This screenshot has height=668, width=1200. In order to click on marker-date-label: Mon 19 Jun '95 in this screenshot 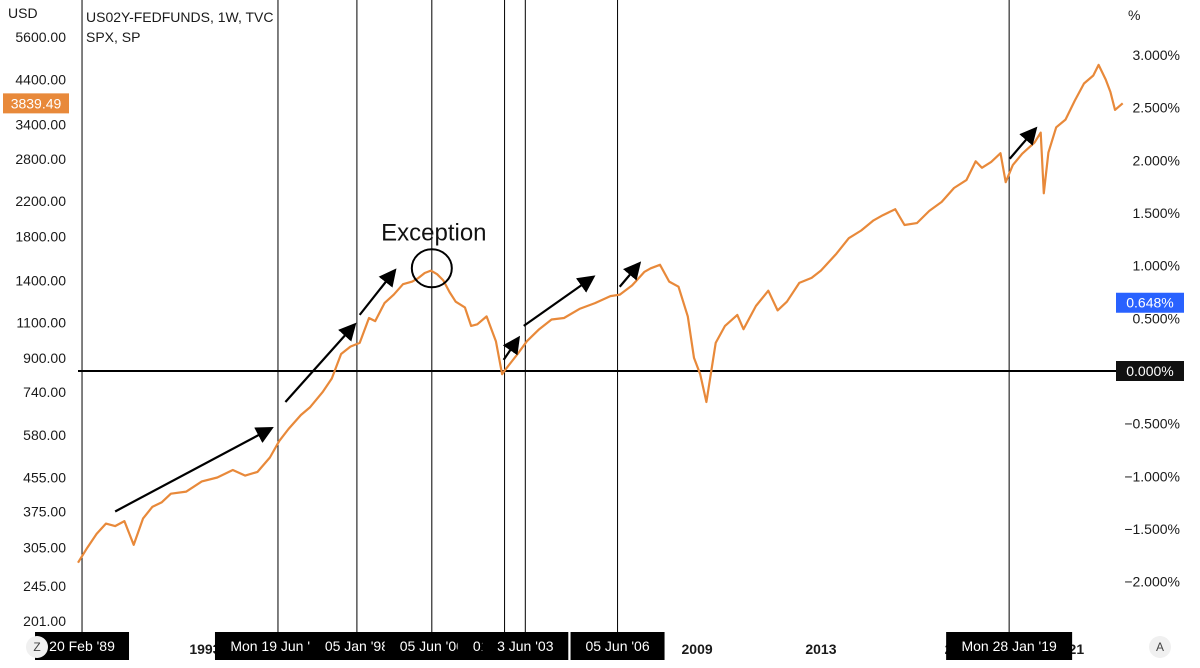, I will do `click(278, 646)`.